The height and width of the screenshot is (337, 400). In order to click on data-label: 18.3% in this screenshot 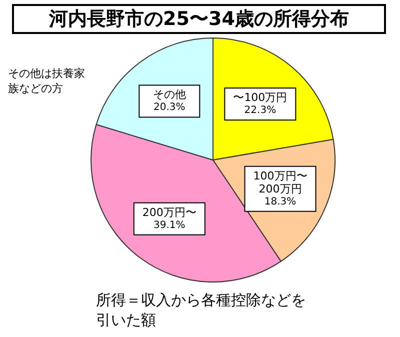, I will do `click(280, 202)`.